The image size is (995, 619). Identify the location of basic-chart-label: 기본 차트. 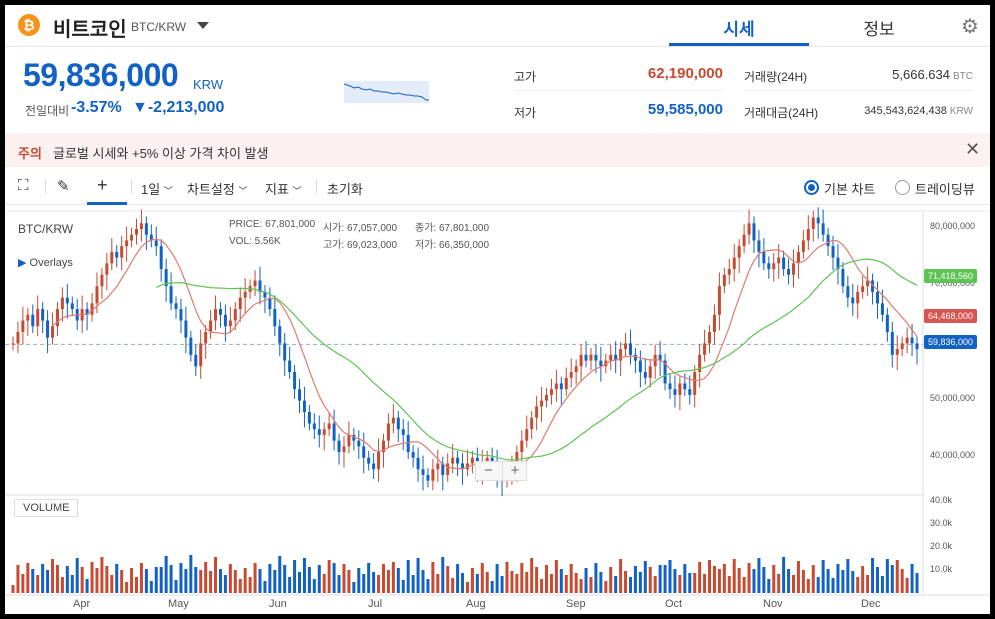
(850, 189).